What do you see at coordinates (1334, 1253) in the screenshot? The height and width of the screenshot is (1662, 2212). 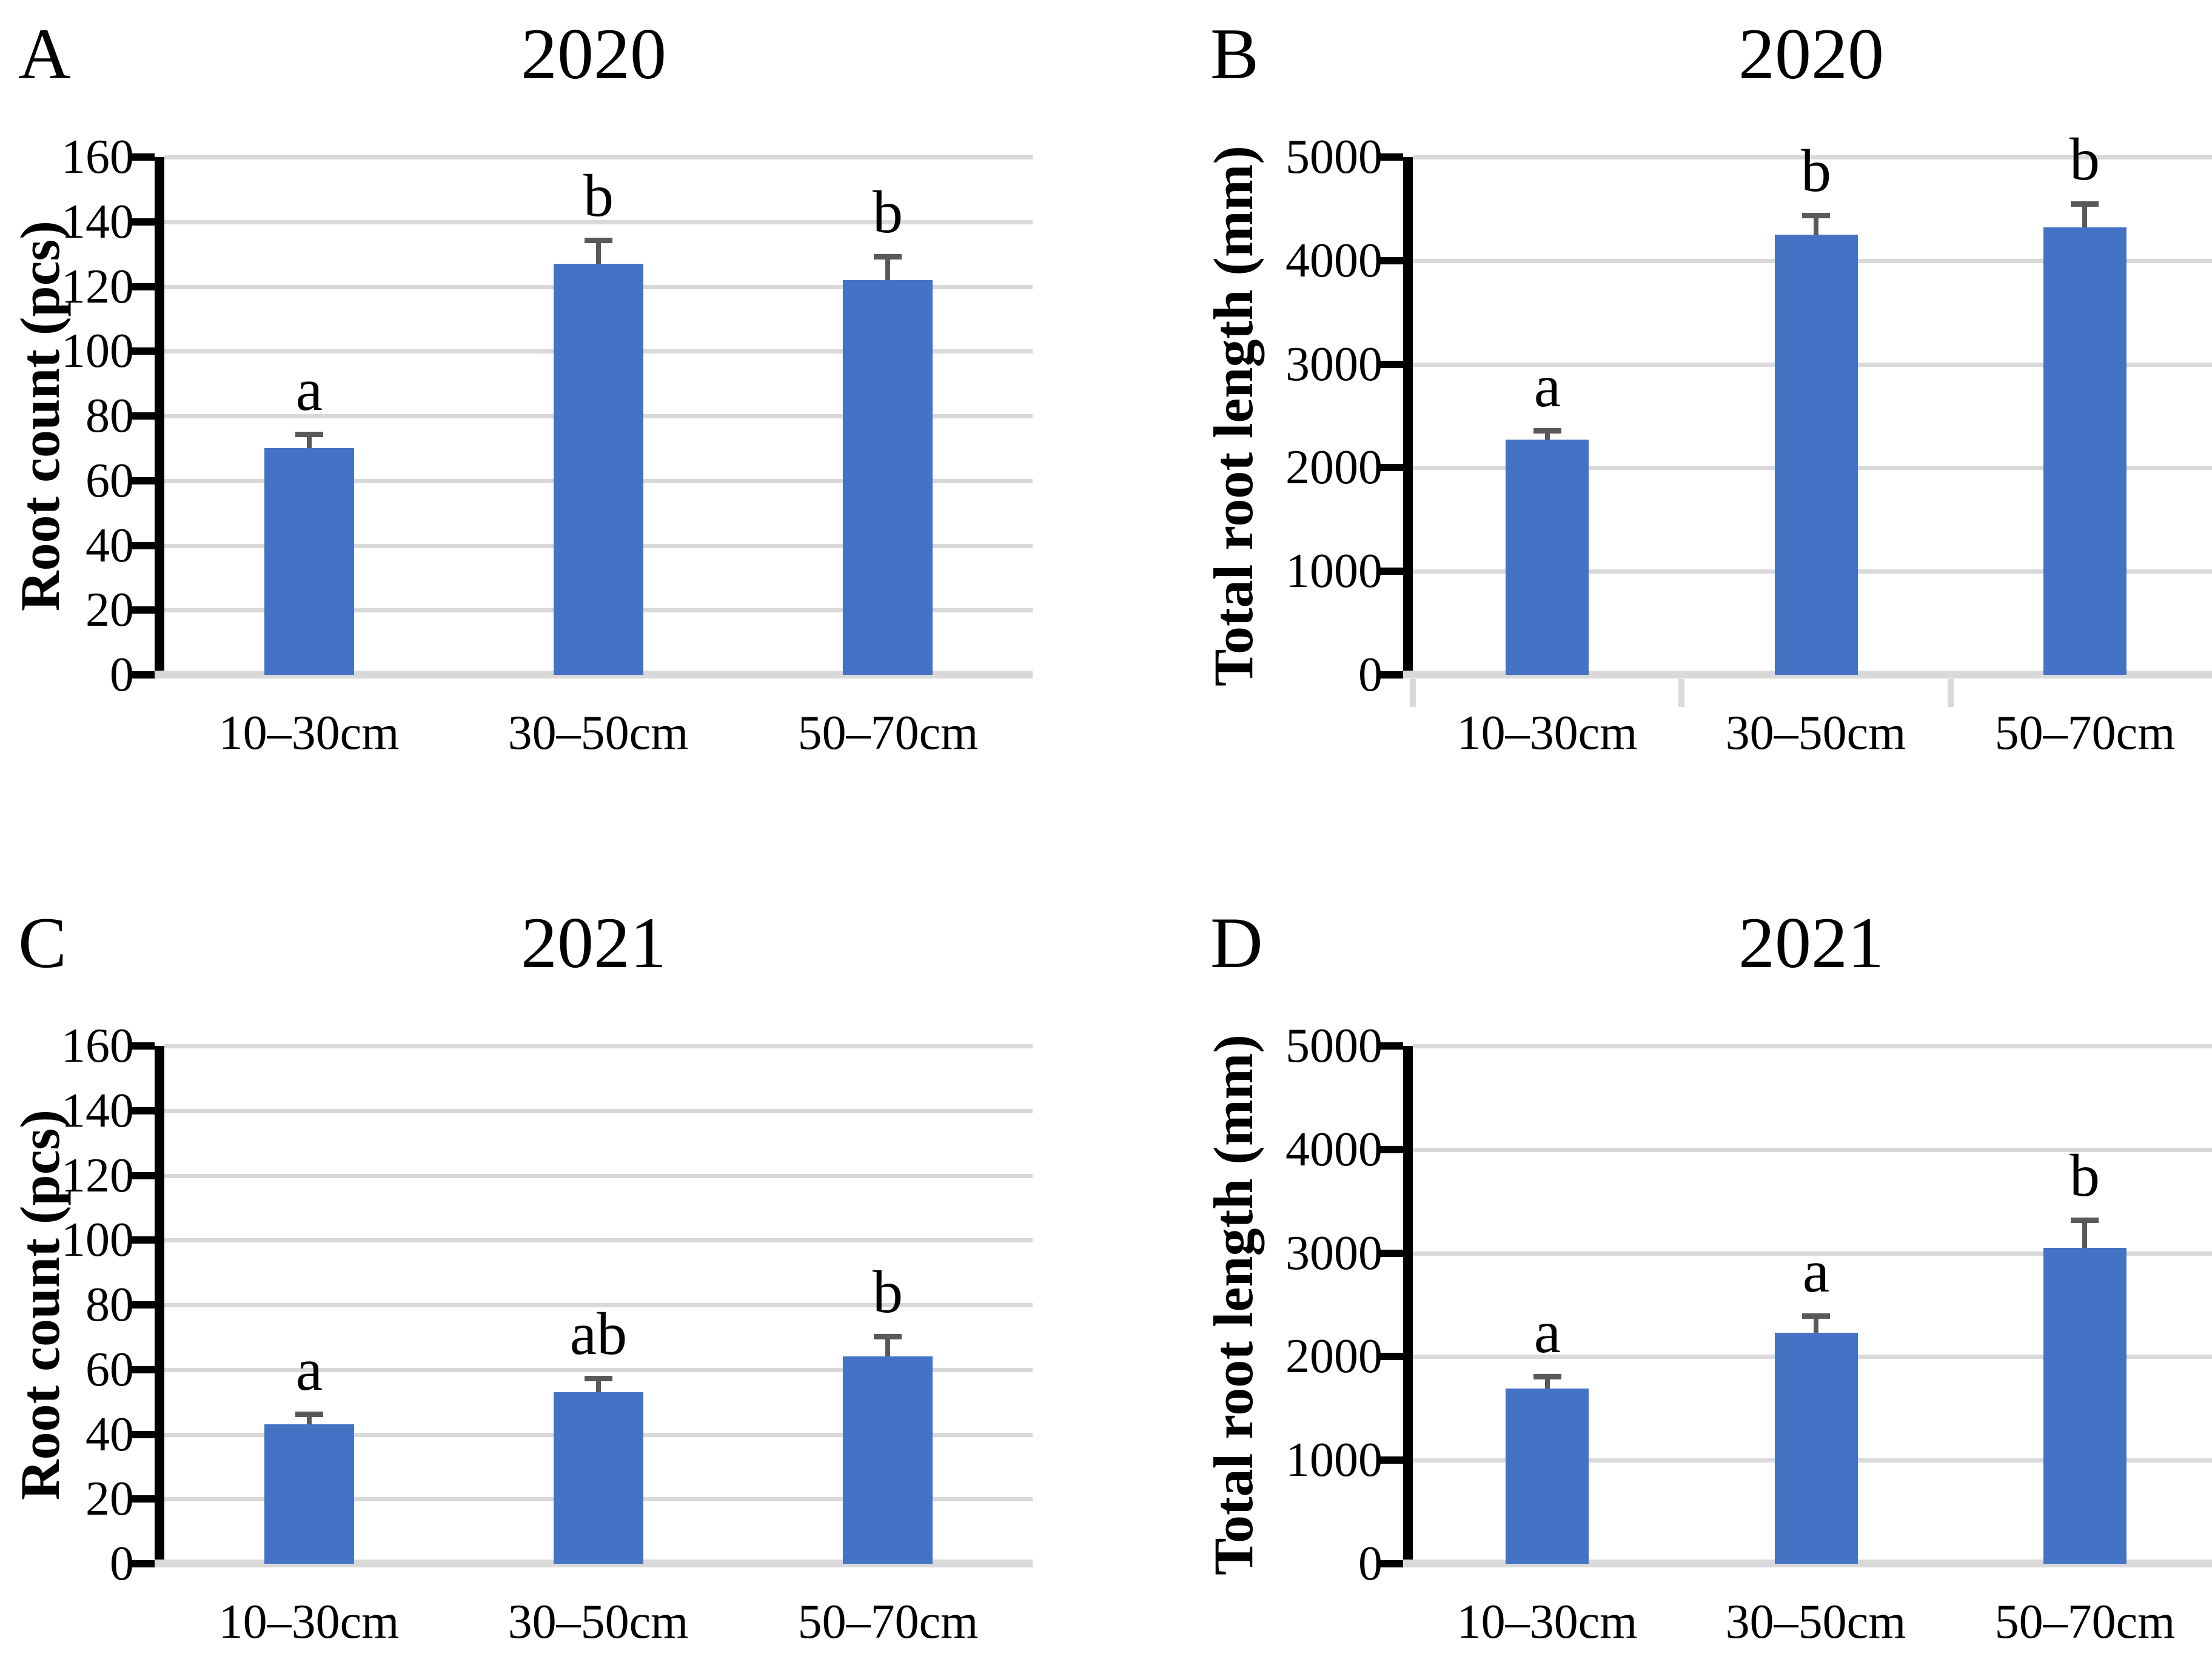 I see `y-tick-label: 3000` at bounding box center [1334, 1253].